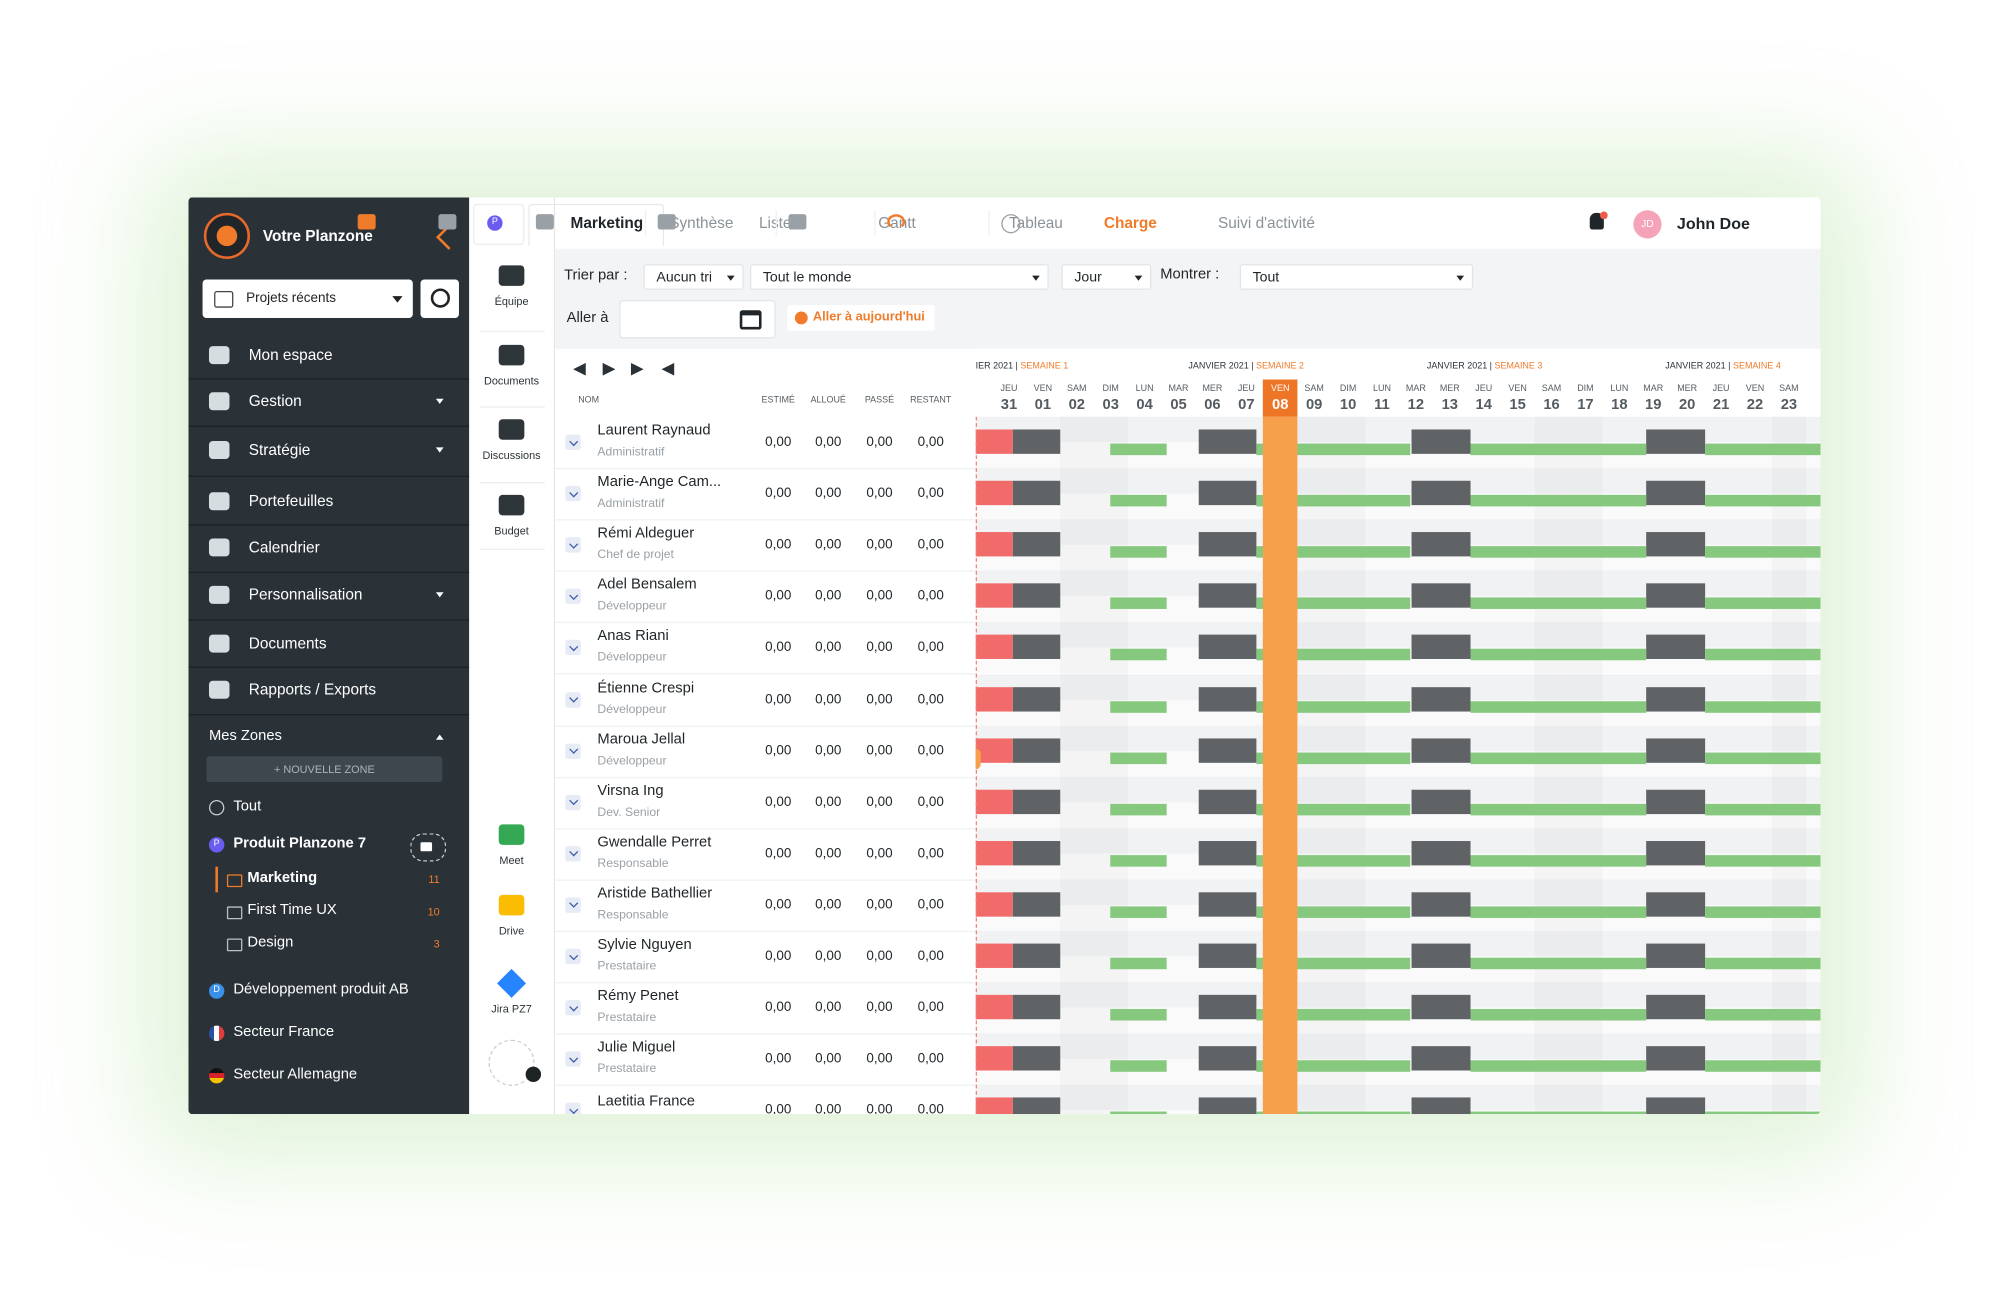  Describe the element at coordinates (292, 910) in the screenshot. I see `zone-item: First Time UX` at that location.